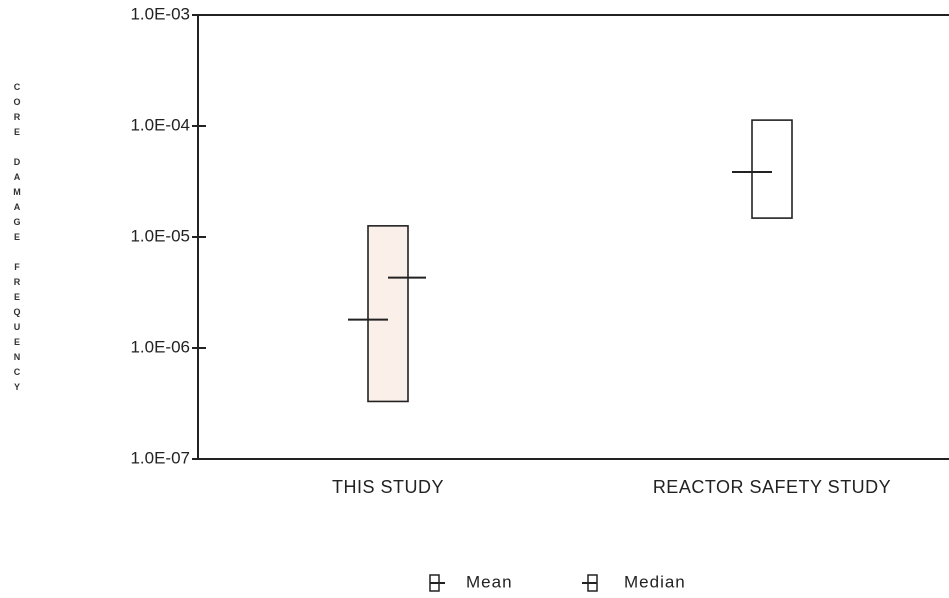 The width and height of the screenshot is (949, 598). Describe the element at coordinates (17, 239) in the screenshot. I see `y-axis-label: CORE DAMAGE FREQUENCY` at that location.